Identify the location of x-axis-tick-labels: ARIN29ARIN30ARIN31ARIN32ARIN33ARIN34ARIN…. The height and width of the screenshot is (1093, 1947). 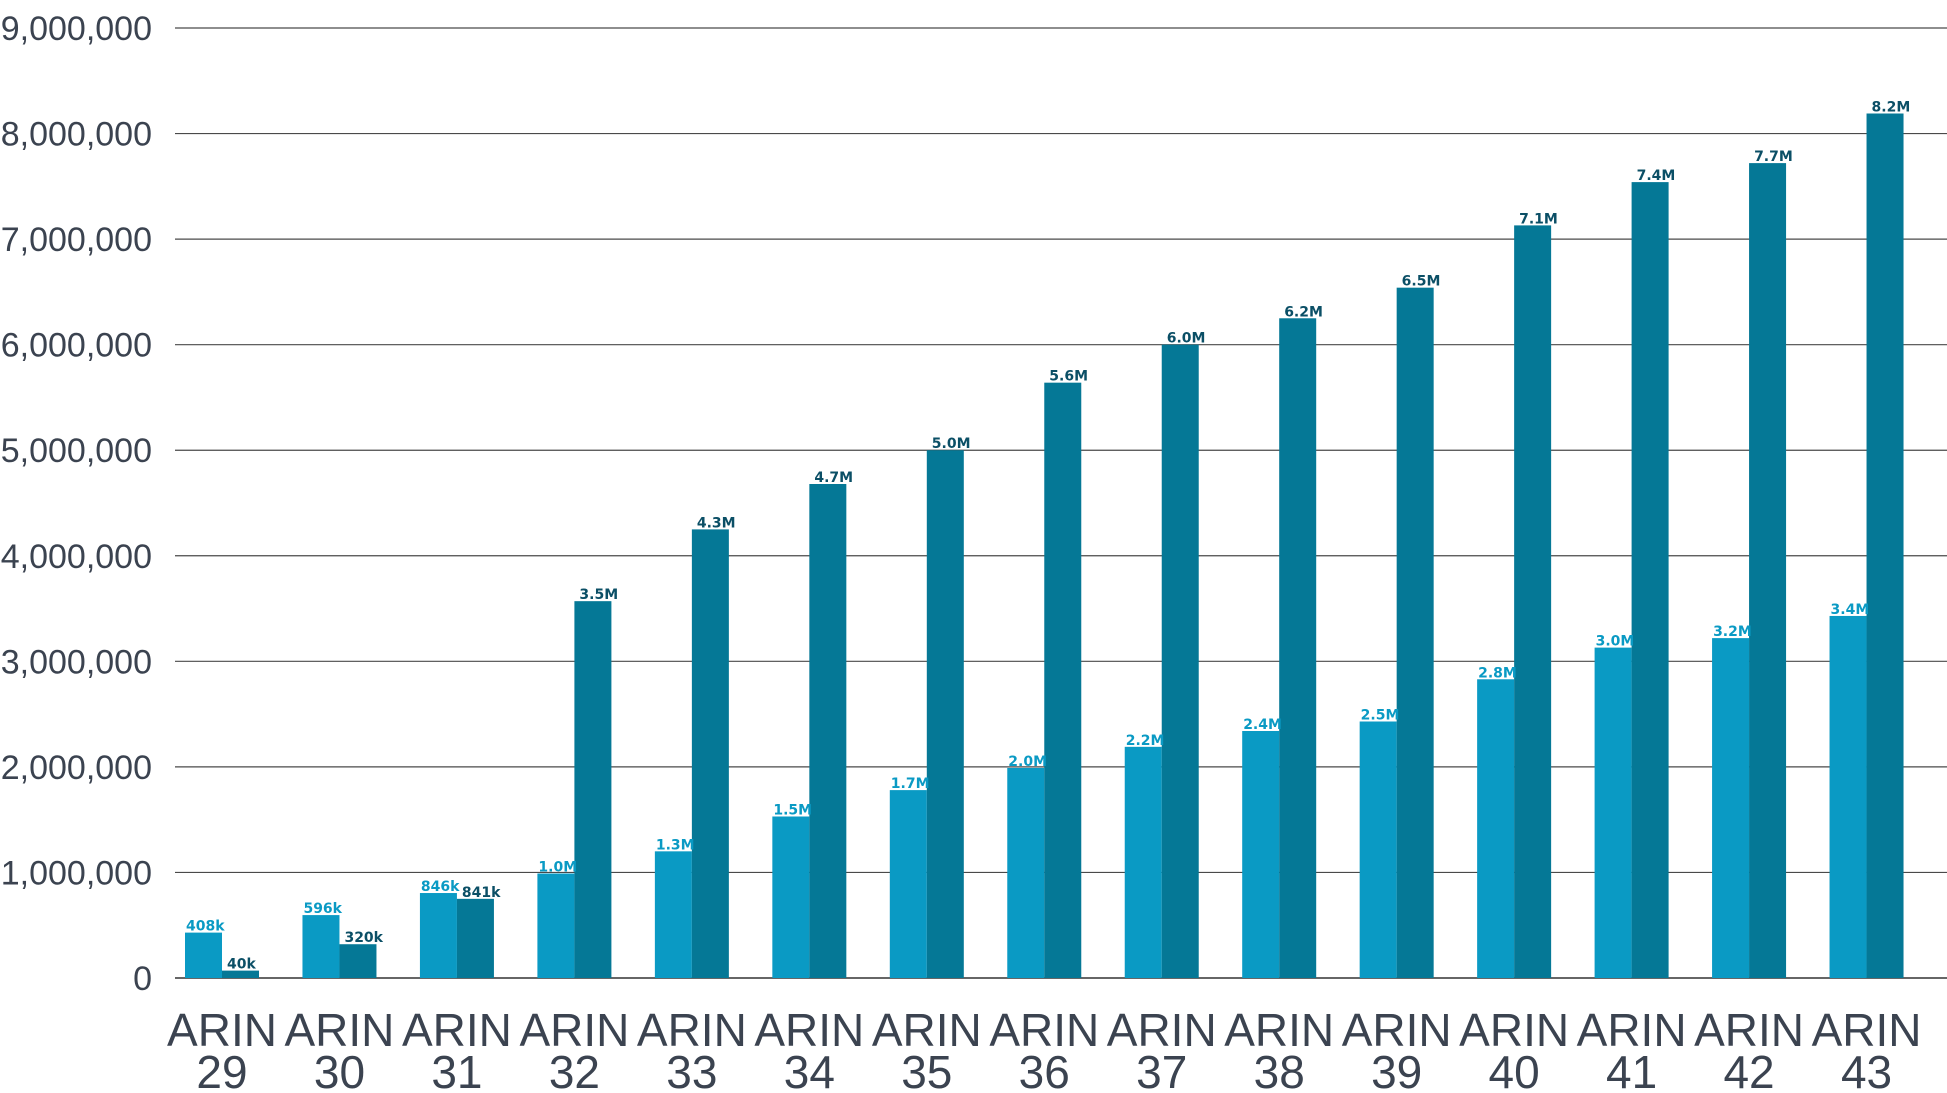
(1044, 1048).